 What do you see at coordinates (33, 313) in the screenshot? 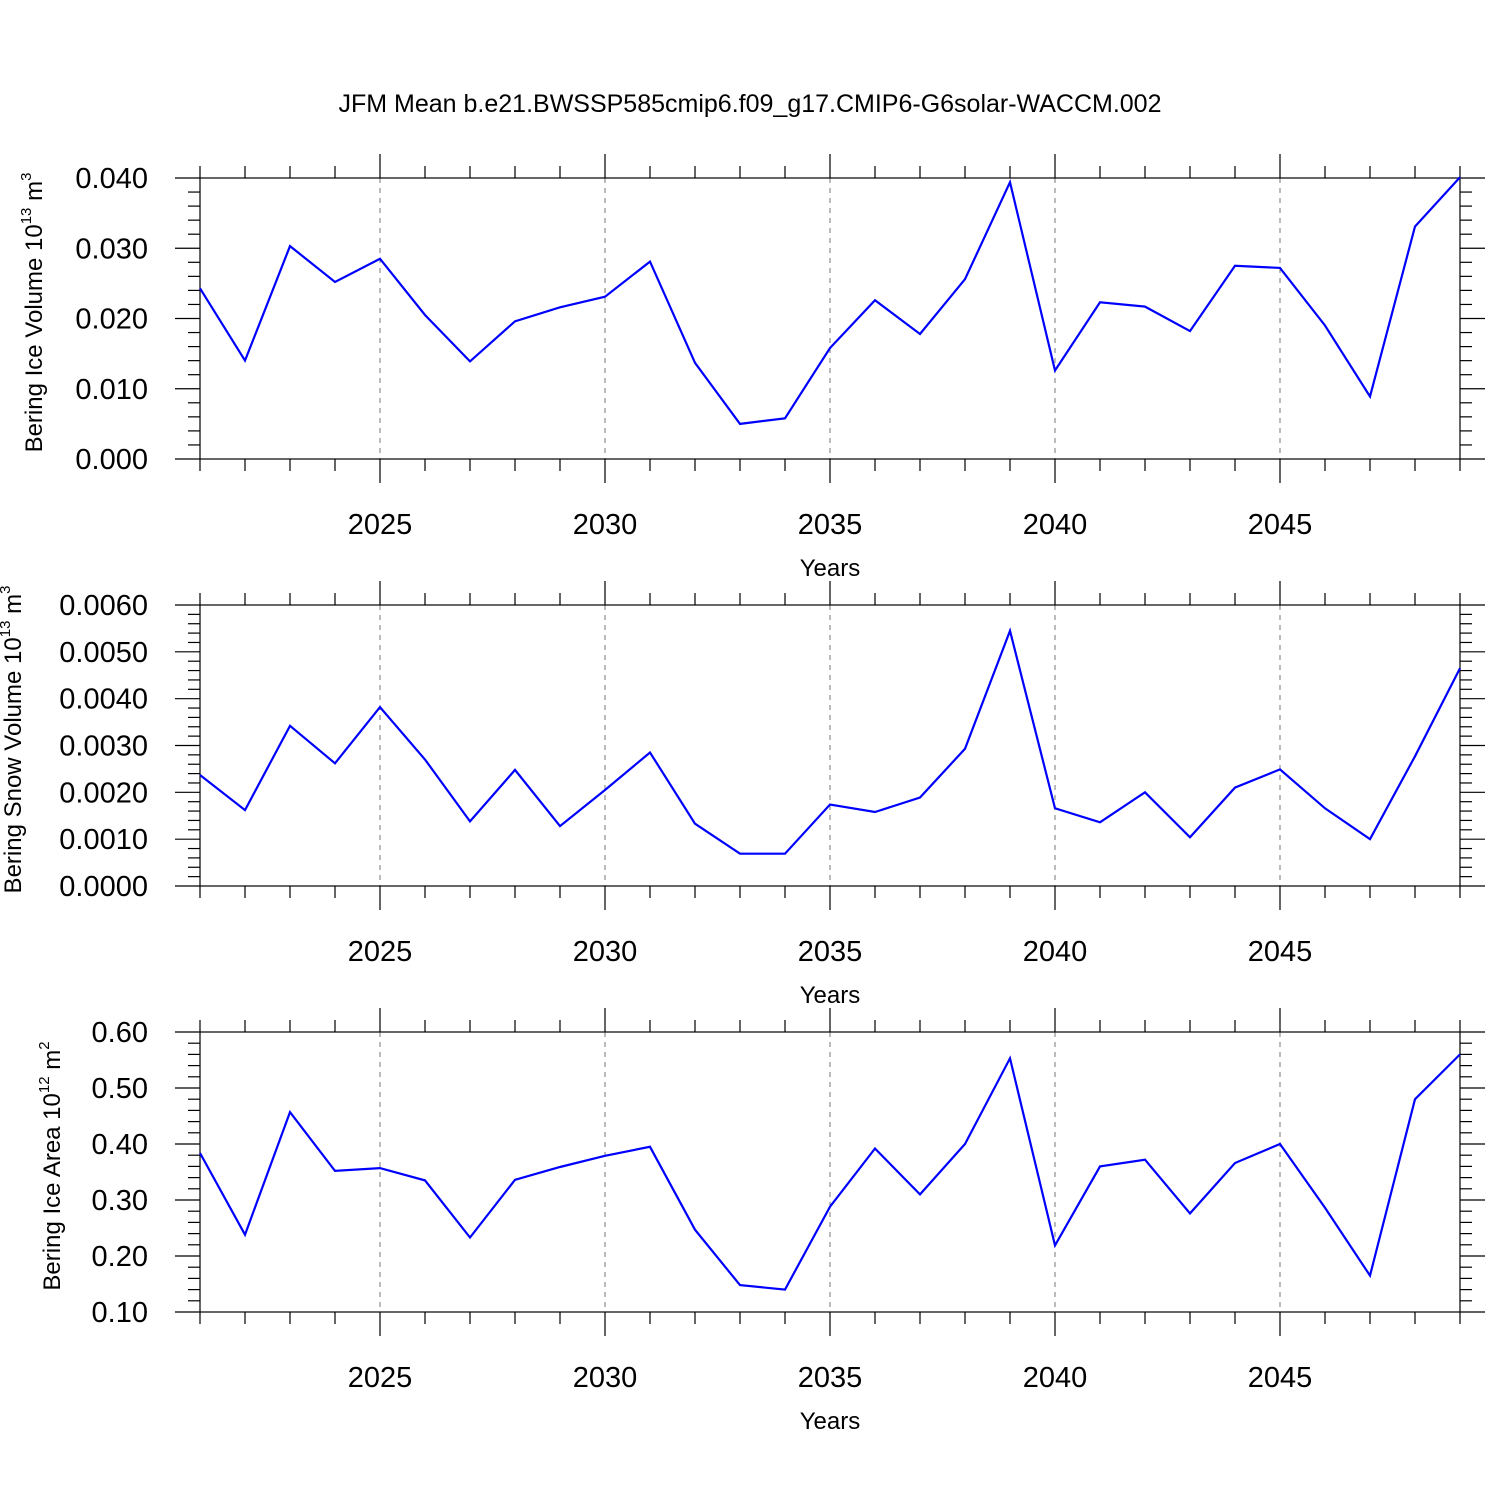
I see `y-axis-label: Bering Ice Volume 1013 m3` at bounding box center [33, 313].